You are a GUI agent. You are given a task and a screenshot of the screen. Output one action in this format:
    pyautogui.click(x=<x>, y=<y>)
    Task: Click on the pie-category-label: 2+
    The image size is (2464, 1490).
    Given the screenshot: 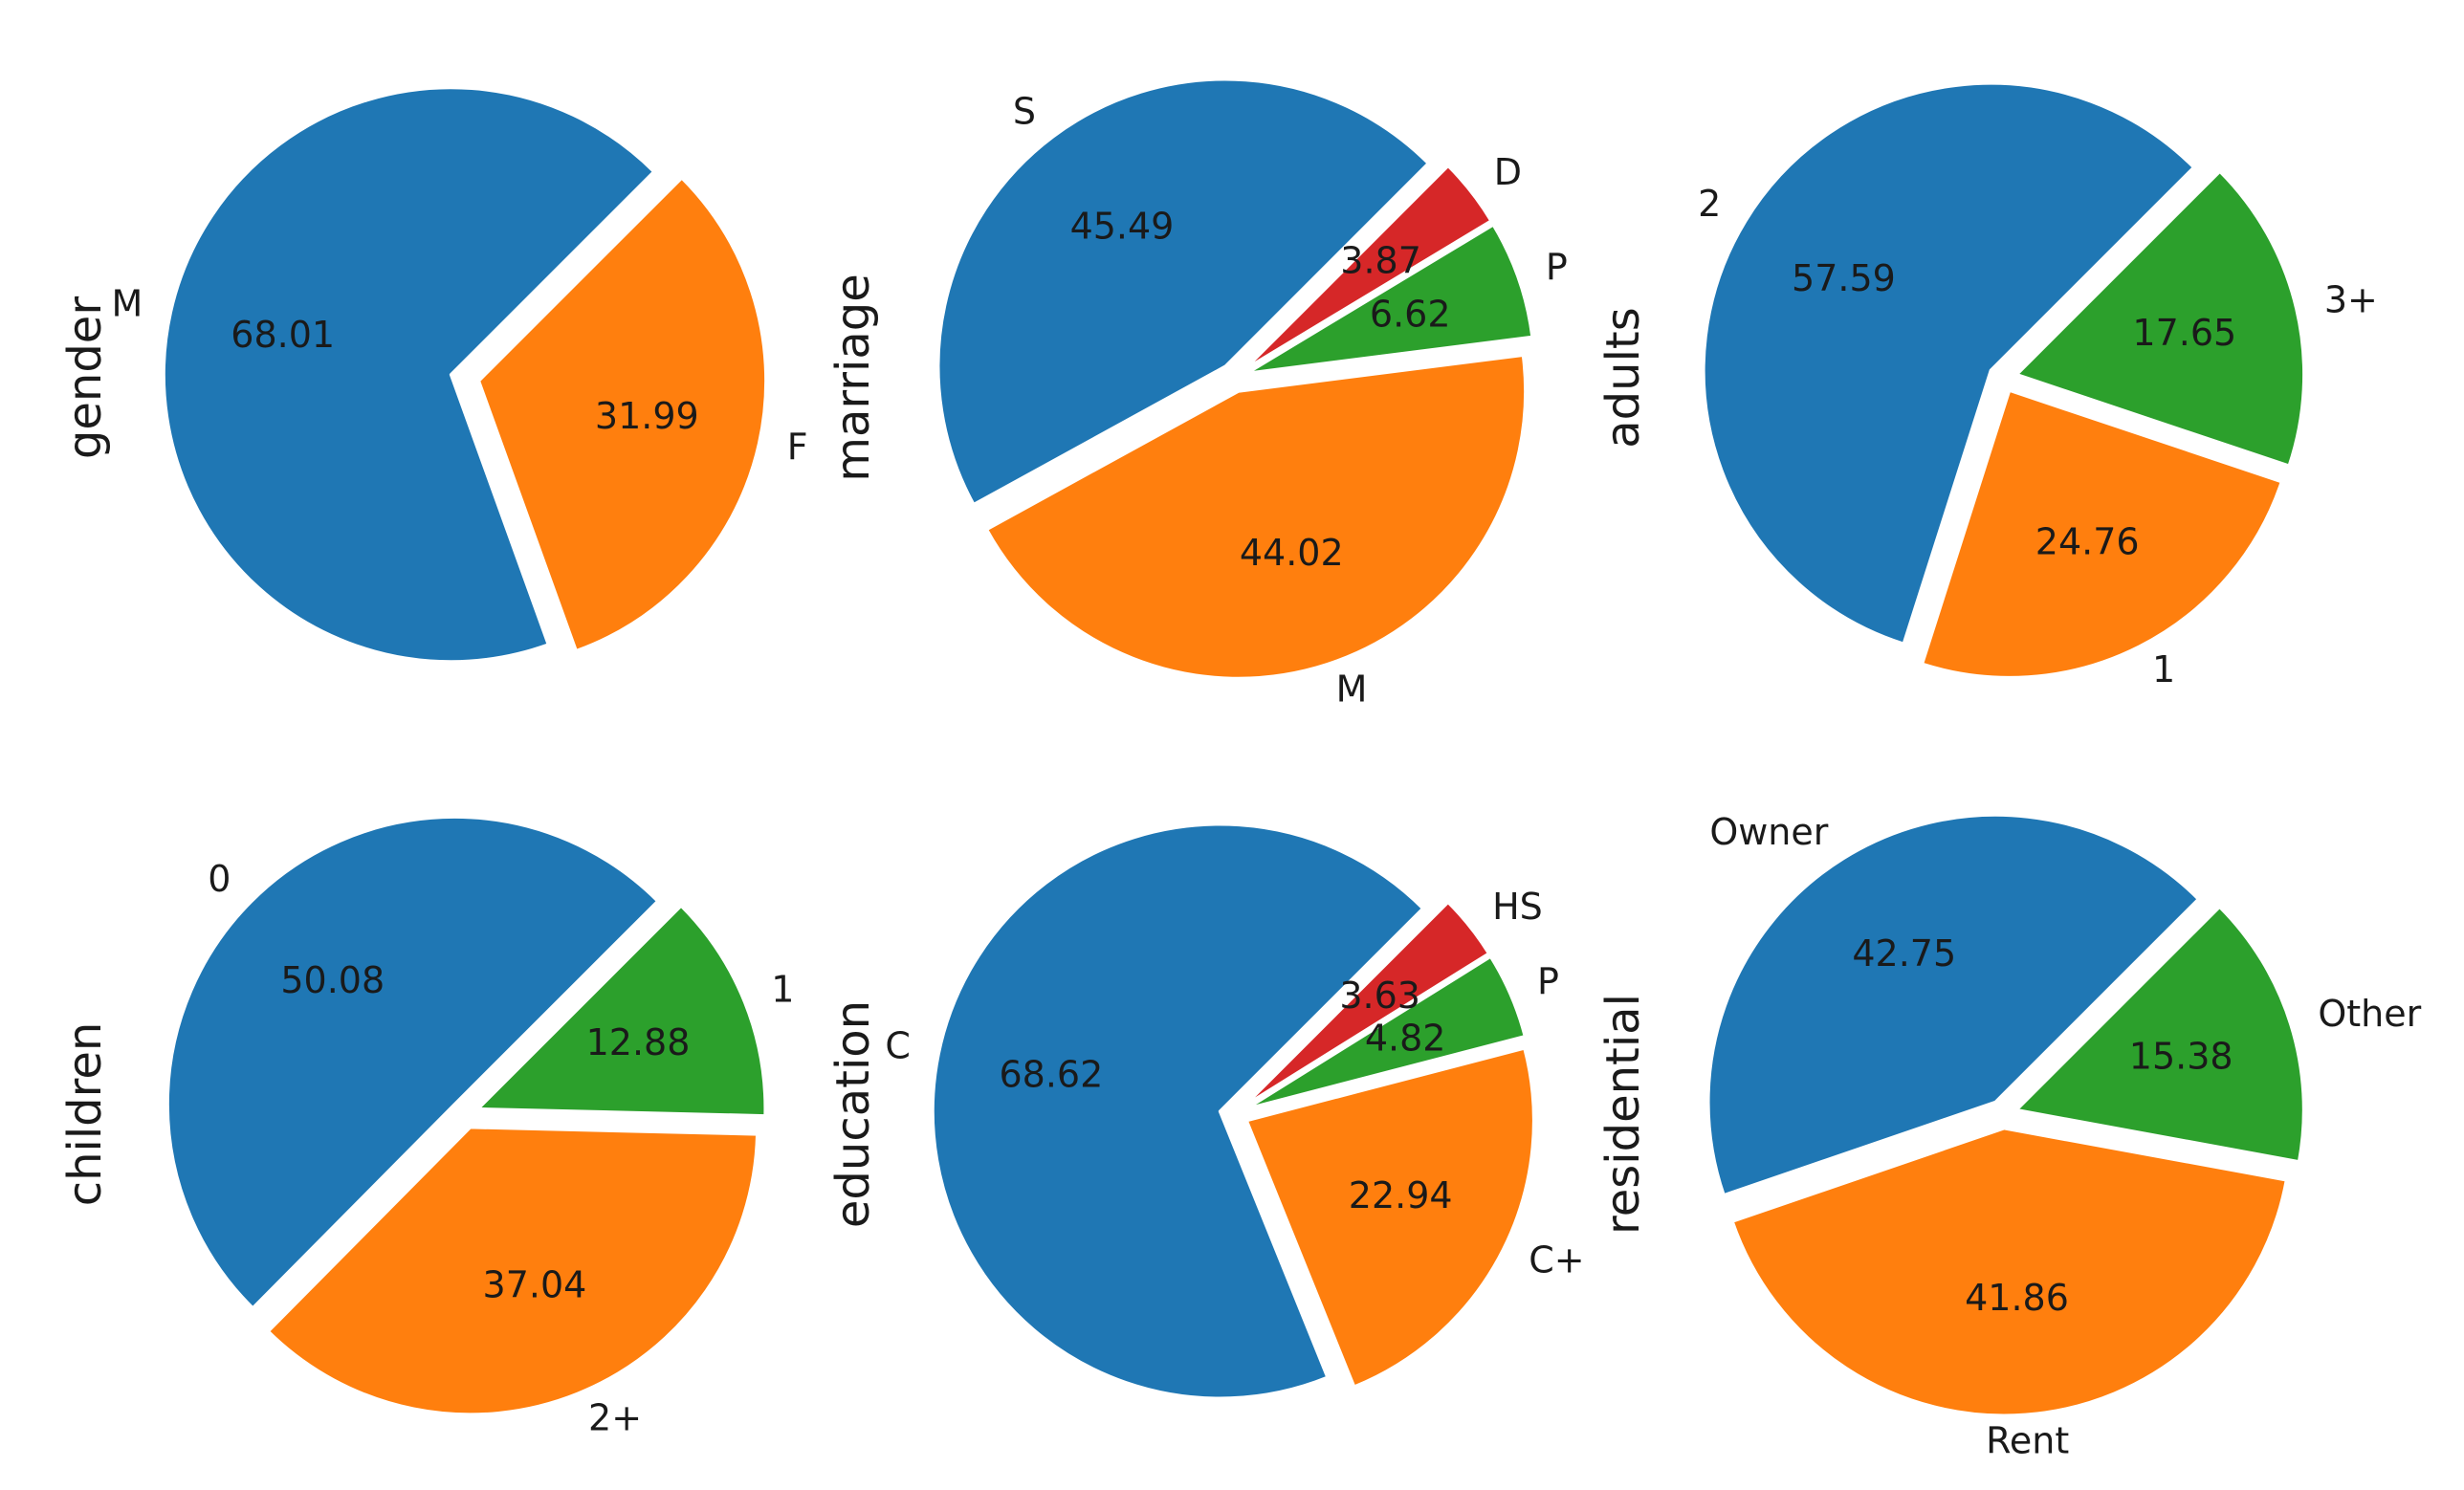 What is the action you would take?
    pyautogui.click(x=615, y=1417)
    